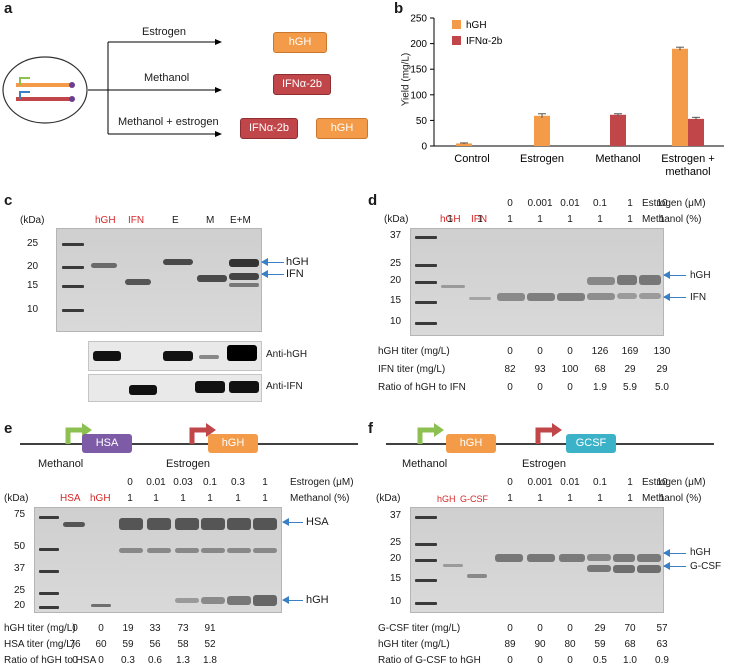 The image size is (734, 668). What do you see at coordinates (600, 387) in the screenshot?
I see `panel-d-table-cell-2-3: 1.9` at bounding box center [600, 387].